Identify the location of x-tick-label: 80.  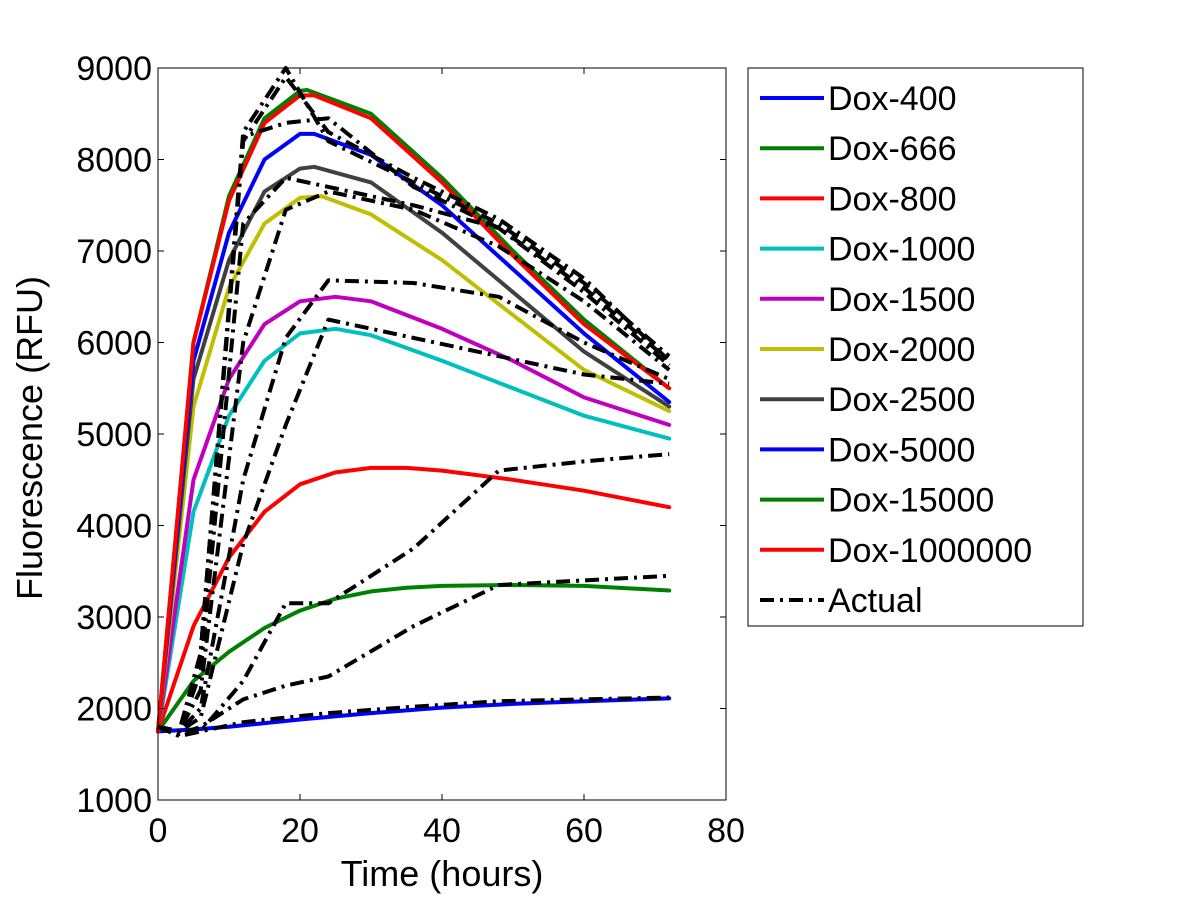
(726, 831).